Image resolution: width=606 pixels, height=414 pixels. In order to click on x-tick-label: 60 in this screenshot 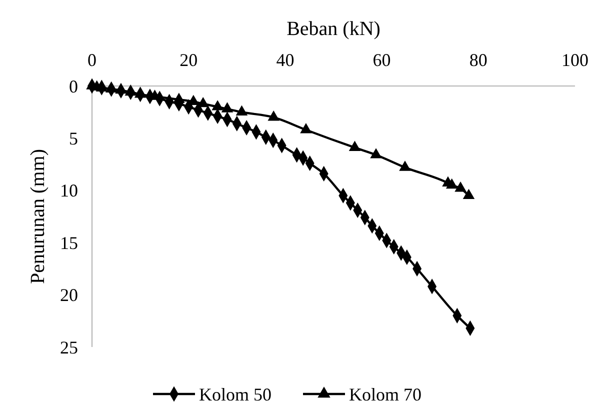, I will do `click(381, 60)`.